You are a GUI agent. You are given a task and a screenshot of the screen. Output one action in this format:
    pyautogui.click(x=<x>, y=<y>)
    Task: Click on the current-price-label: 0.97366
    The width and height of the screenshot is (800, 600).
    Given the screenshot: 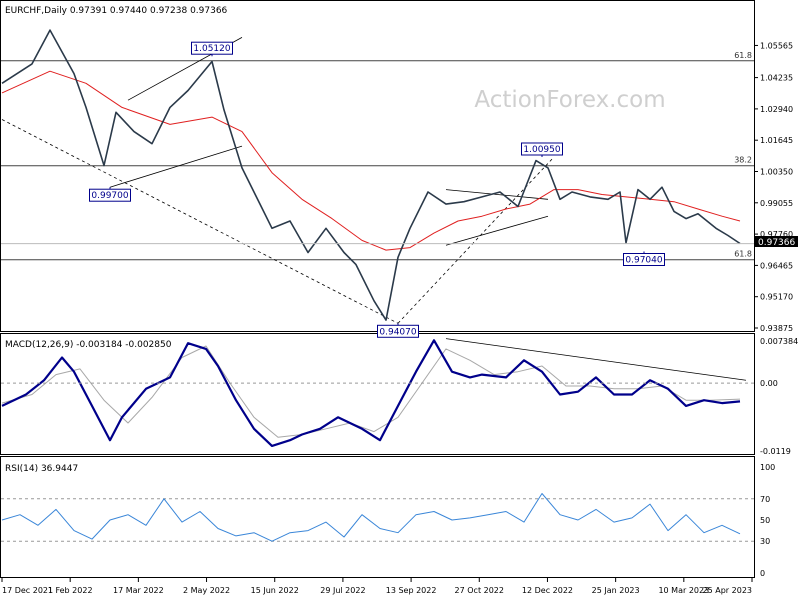 What is the action you would take?
    pyautogui.click(x=776, y=243)
    